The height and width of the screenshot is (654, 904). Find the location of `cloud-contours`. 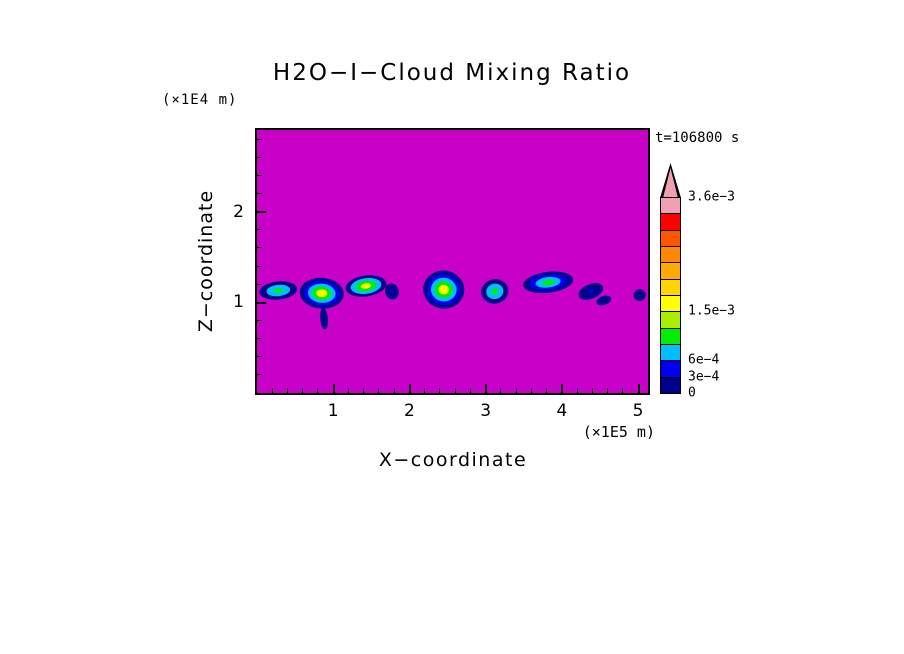

cloud-contours is located at coordinates (452, 300).